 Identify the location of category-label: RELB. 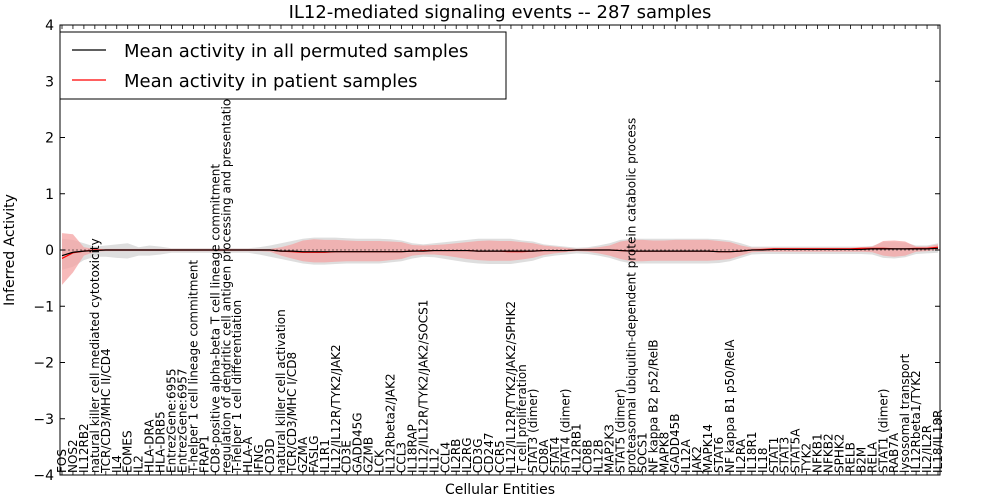
(850, 457).